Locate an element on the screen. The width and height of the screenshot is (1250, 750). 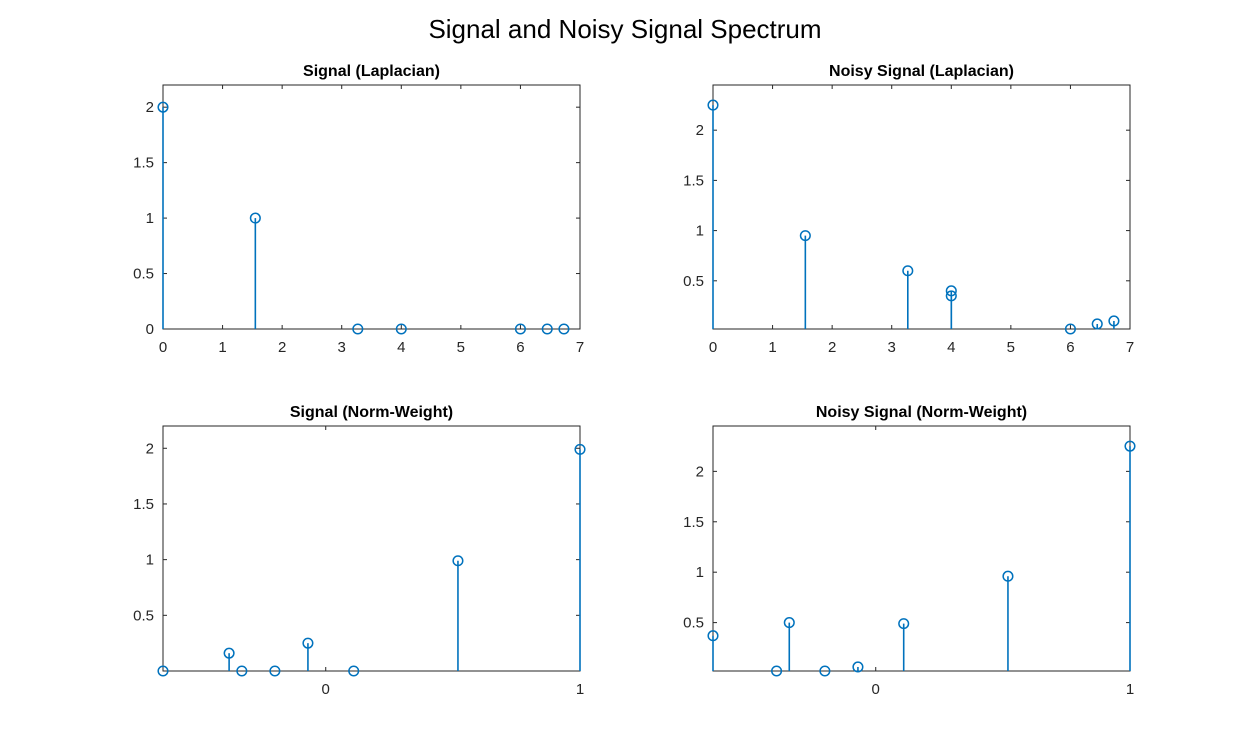
subplot-title-signal-laplacian: Signal (Laplacian) is located at coordinates (371, 71).